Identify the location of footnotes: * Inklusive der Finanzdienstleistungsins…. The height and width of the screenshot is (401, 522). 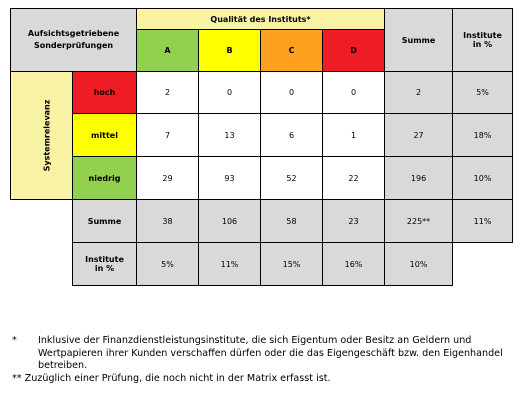
(264, 360).